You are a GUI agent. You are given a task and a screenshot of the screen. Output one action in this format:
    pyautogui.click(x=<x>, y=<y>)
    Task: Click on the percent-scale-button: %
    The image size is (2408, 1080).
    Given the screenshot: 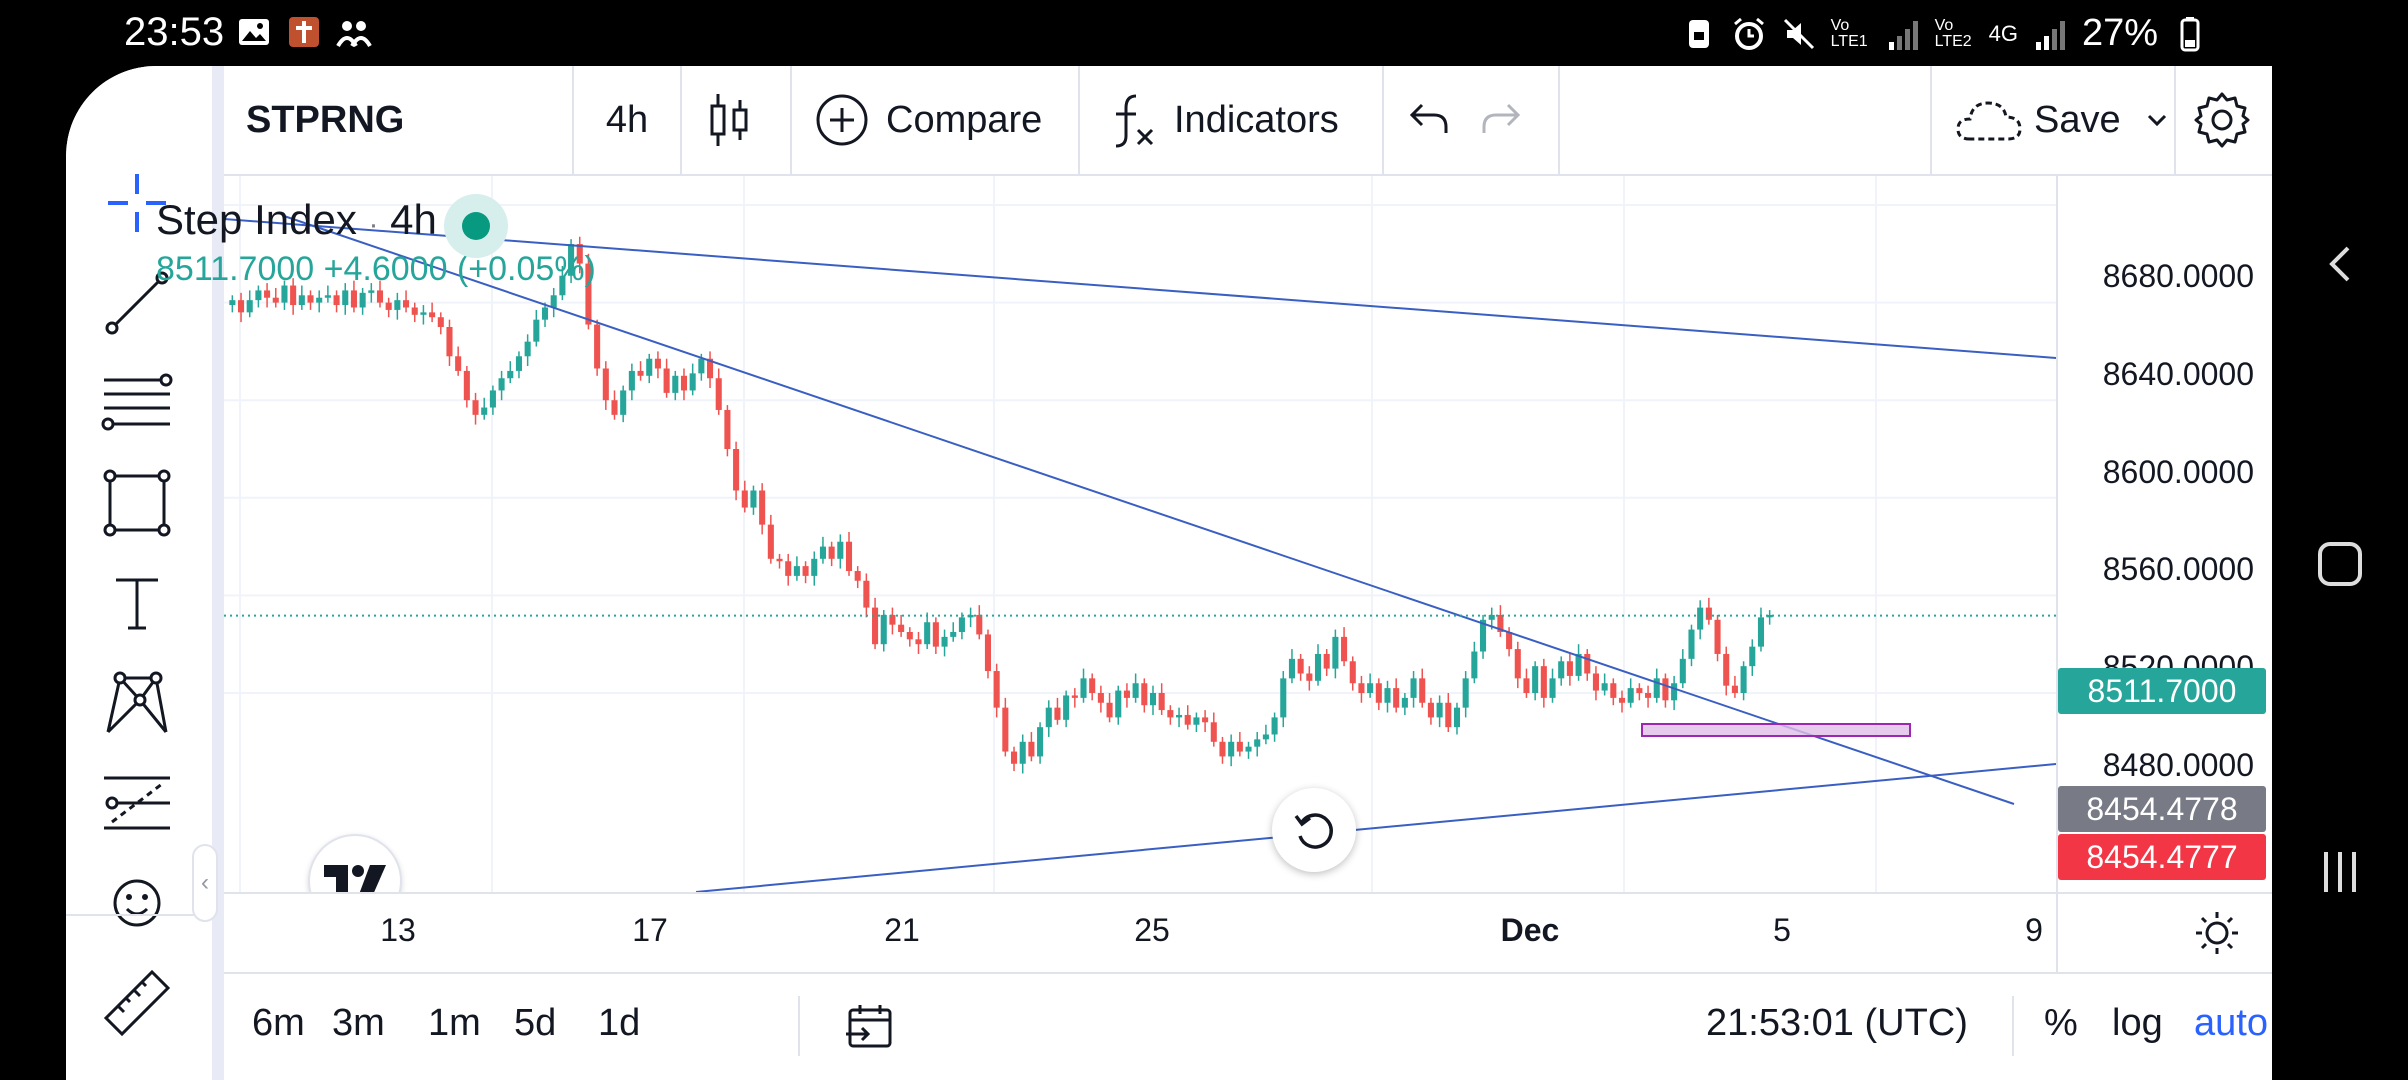 What is the action you would take?
    pyautogui.click(x=2061, y=1023)
    